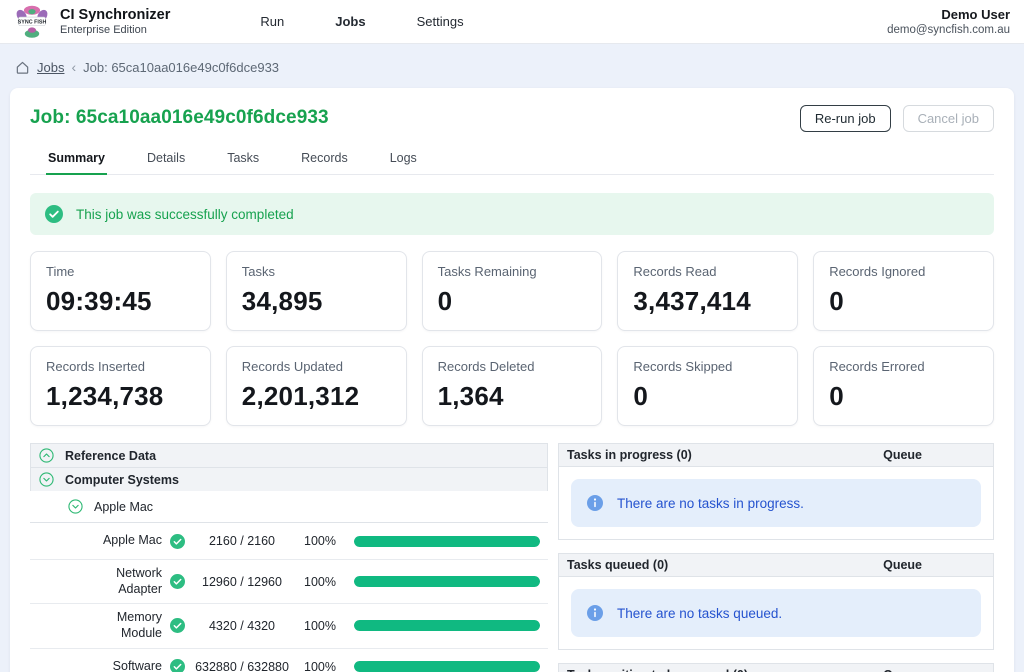 Image resolution: width=1024 pixels, height=672 pixels. What do you see at coordinates (776, 455) in the screenshot?
I see `queue-section-header: Tasks in progress (0) Queue` at bounding box center [776, 455].